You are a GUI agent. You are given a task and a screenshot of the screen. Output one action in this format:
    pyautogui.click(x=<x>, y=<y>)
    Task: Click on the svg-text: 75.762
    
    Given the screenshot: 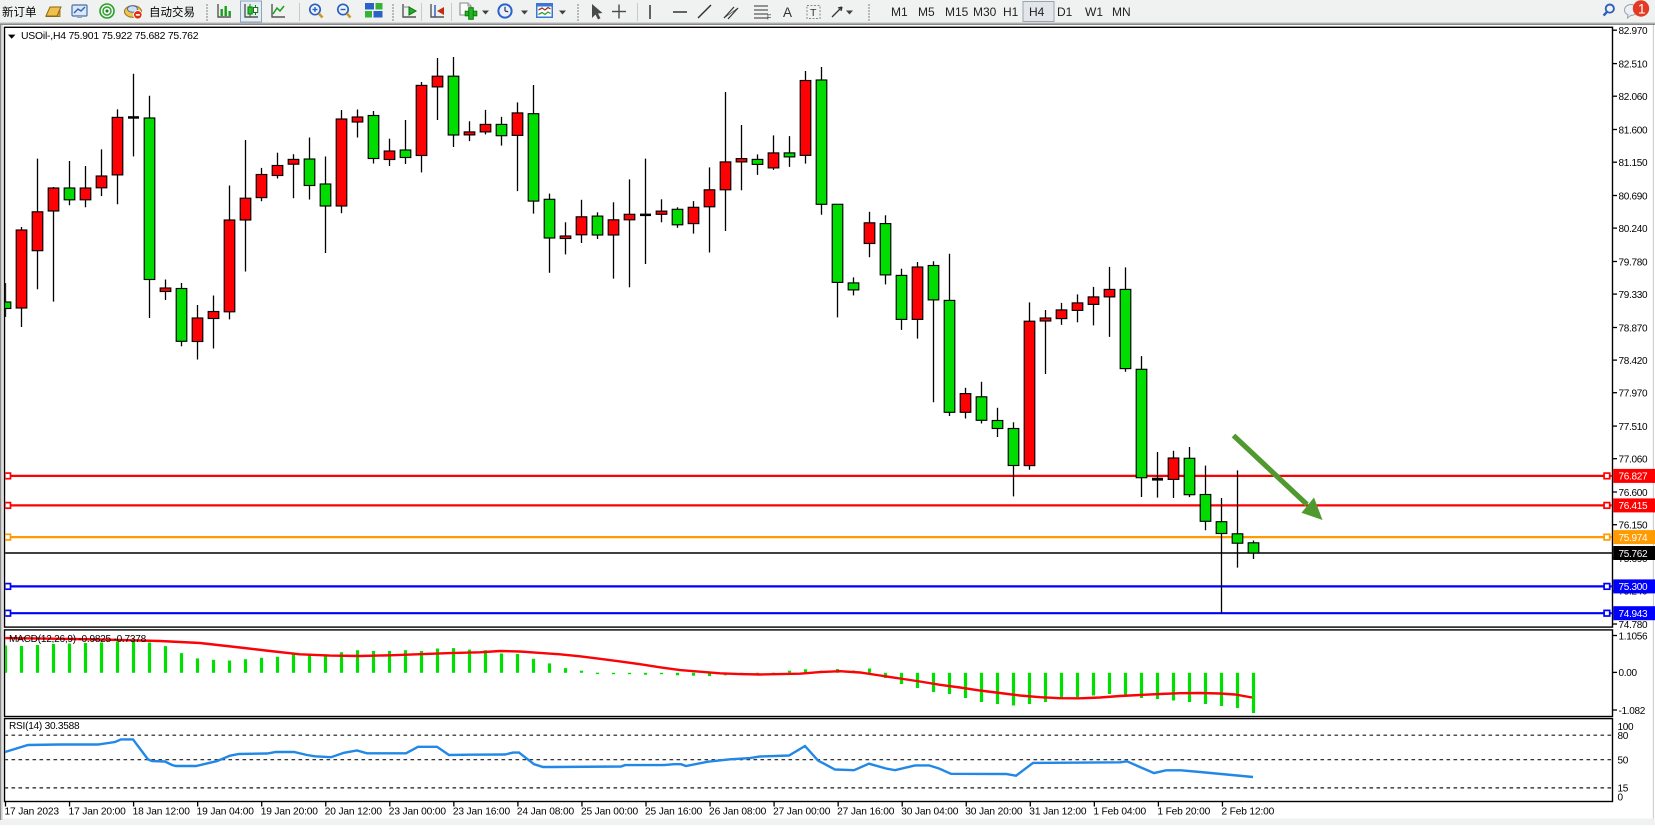 What is the action you would take?
    pyautogui.click(x=1634, y=554)
    